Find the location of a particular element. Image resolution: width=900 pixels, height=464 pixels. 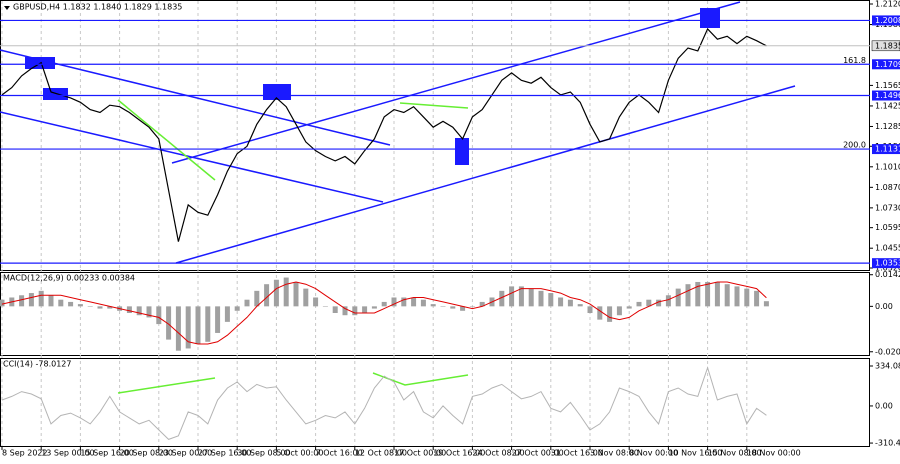

level-label: 1.0353 is located at coordinates (887, 263).